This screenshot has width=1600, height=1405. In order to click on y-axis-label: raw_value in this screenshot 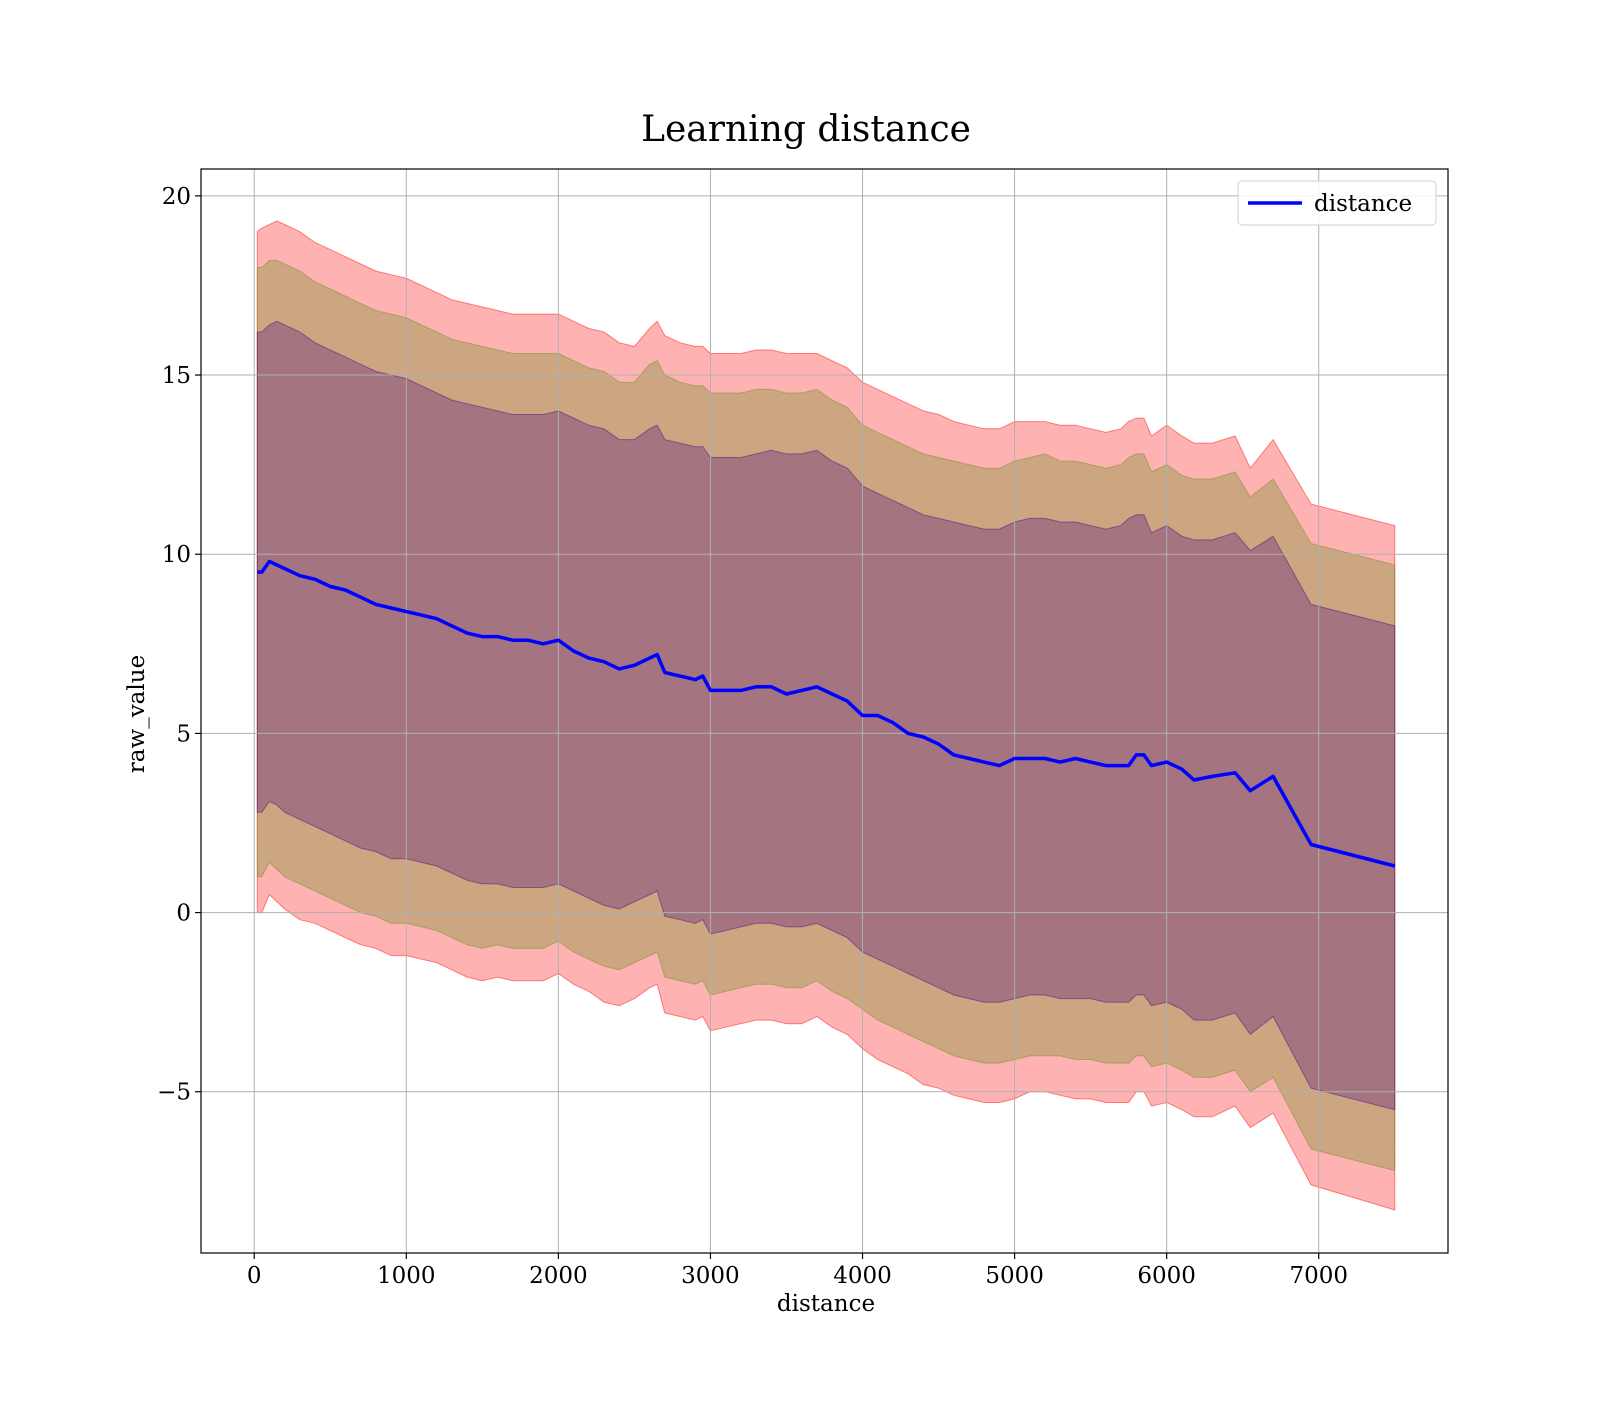, I will do `click(137, 714)`.